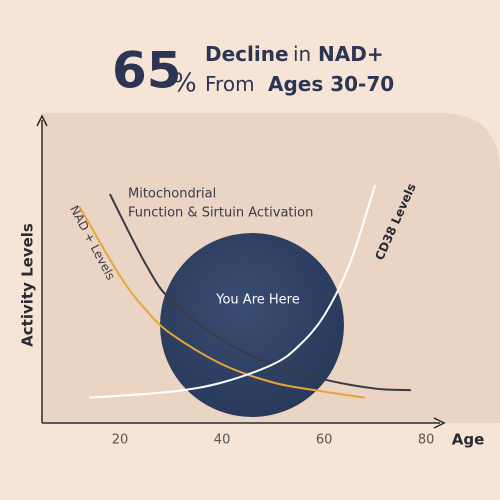 The image size is (500, 500). What do you see at coordinates (351, 54) in the screenshot?
I see `title-word: NAD+` at bounding box center [351, 54].